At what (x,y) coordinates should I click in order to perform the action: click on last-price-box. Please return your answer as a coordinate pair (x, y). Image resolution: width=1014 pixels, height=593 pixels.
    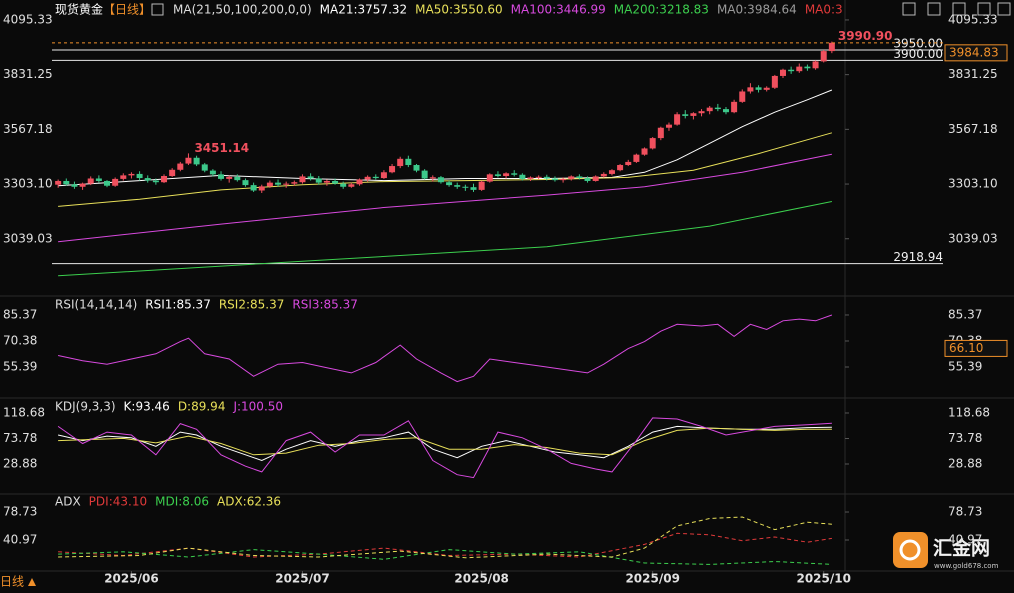
    Looking at the image, I should click on (976, 53).